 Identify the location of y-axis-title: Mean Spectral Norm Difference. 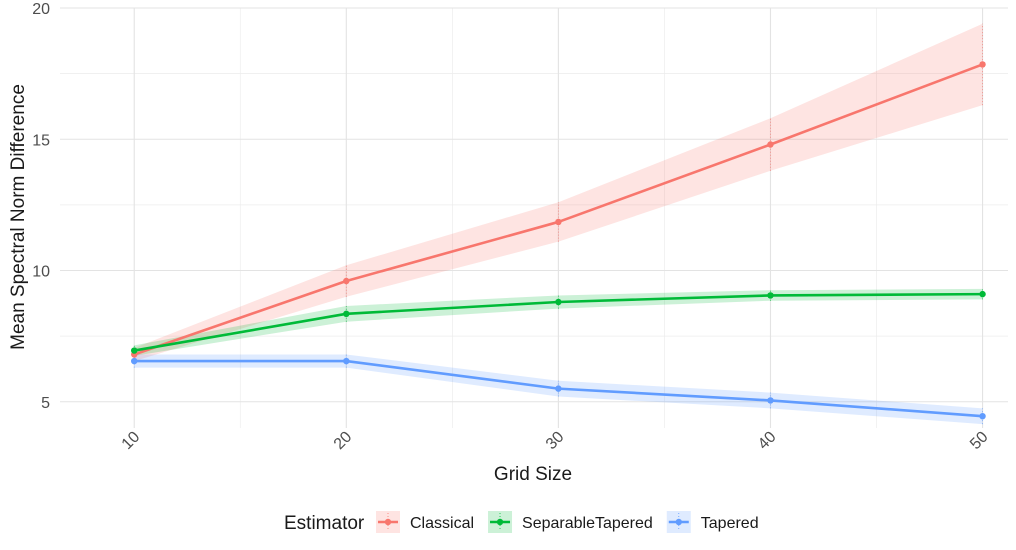
(18, 217).